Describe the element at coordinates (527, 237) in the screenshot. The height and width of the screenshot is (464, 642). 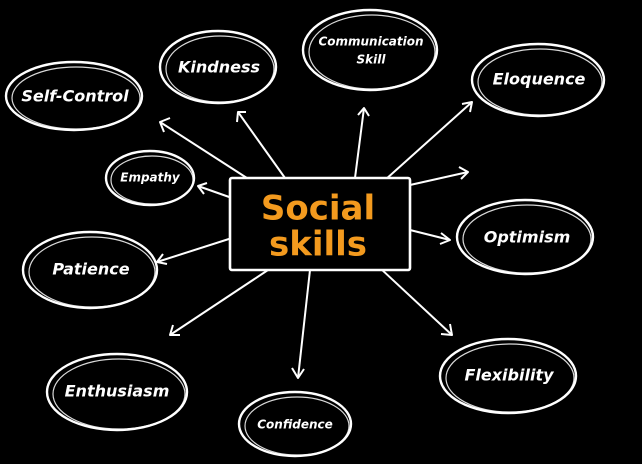
I see `label-optimism: Optimism` at that location.